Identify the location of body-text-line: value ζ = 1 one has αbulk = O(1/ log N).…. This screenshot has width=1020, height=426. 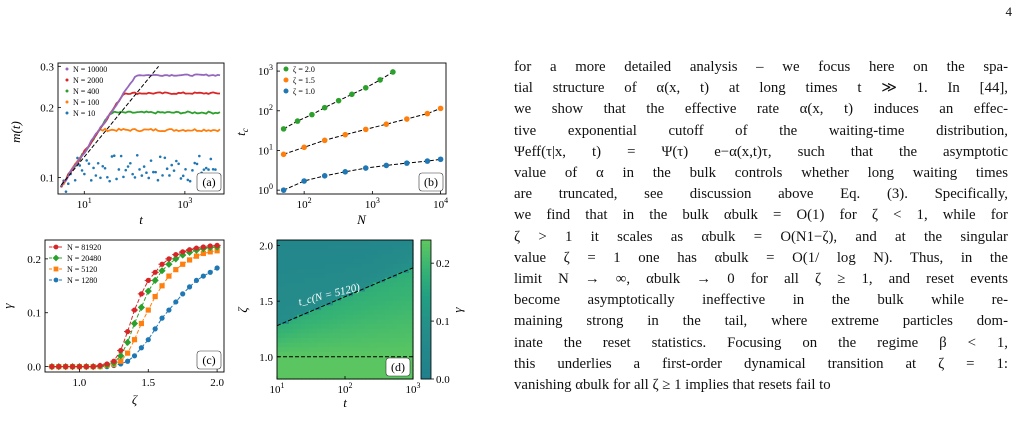
(761, 257).